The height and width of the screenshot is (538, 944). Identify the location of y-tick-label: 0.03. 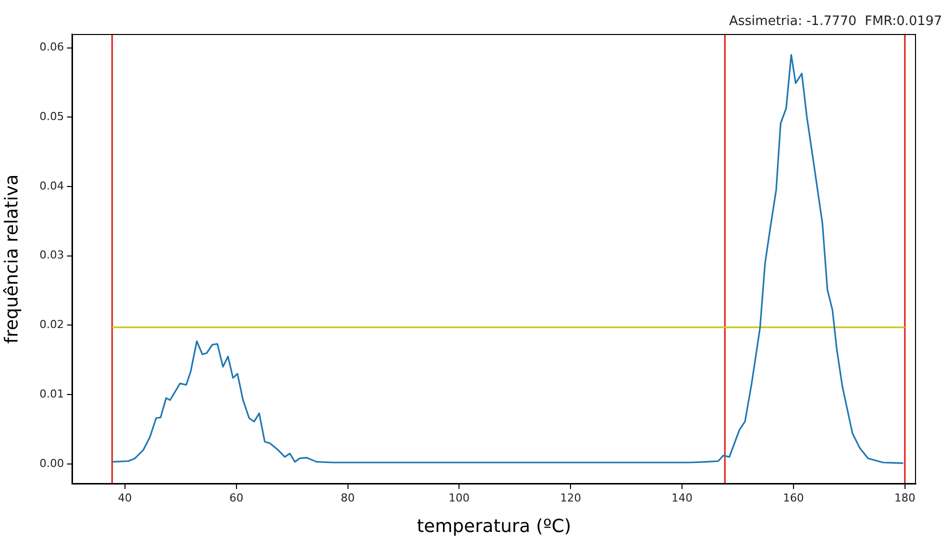
(52, 255).